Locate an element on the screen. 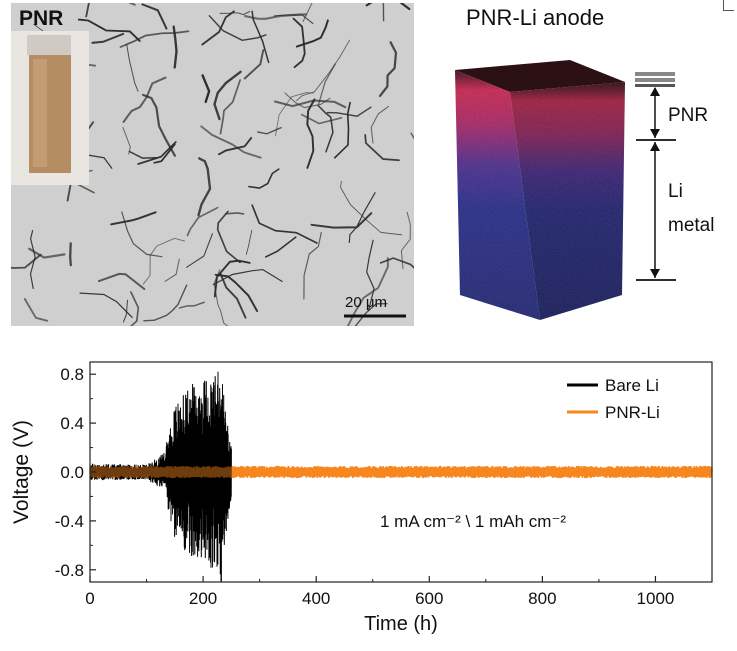  anode-block is located at coordinates (565, 190).